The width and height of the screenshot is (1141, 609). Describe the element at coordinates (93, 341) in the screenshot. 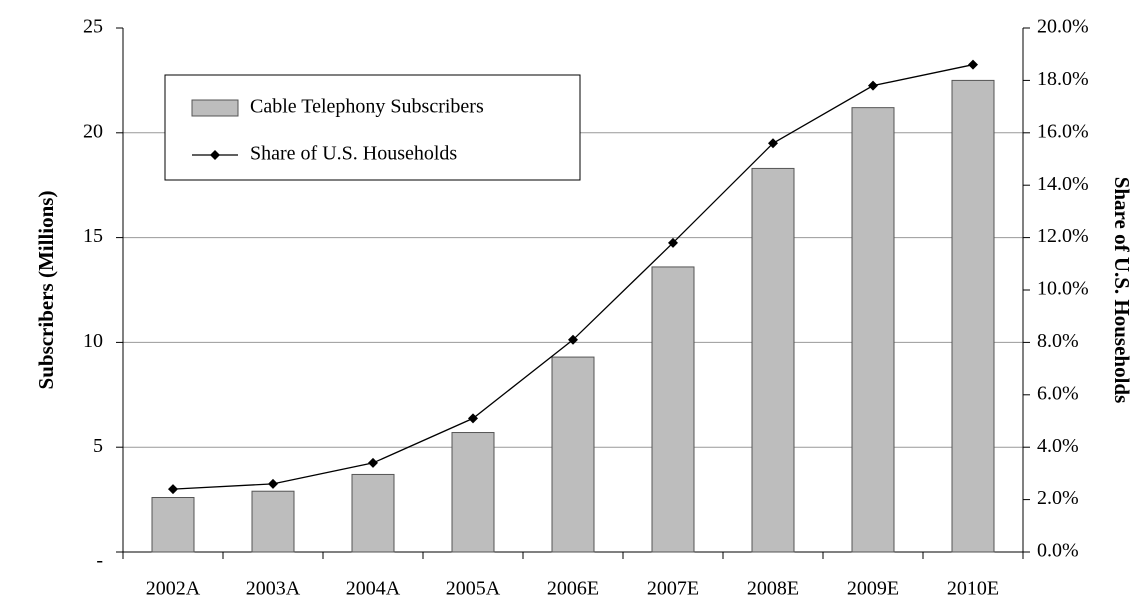

I see `y-tick-label: 10` at that location.